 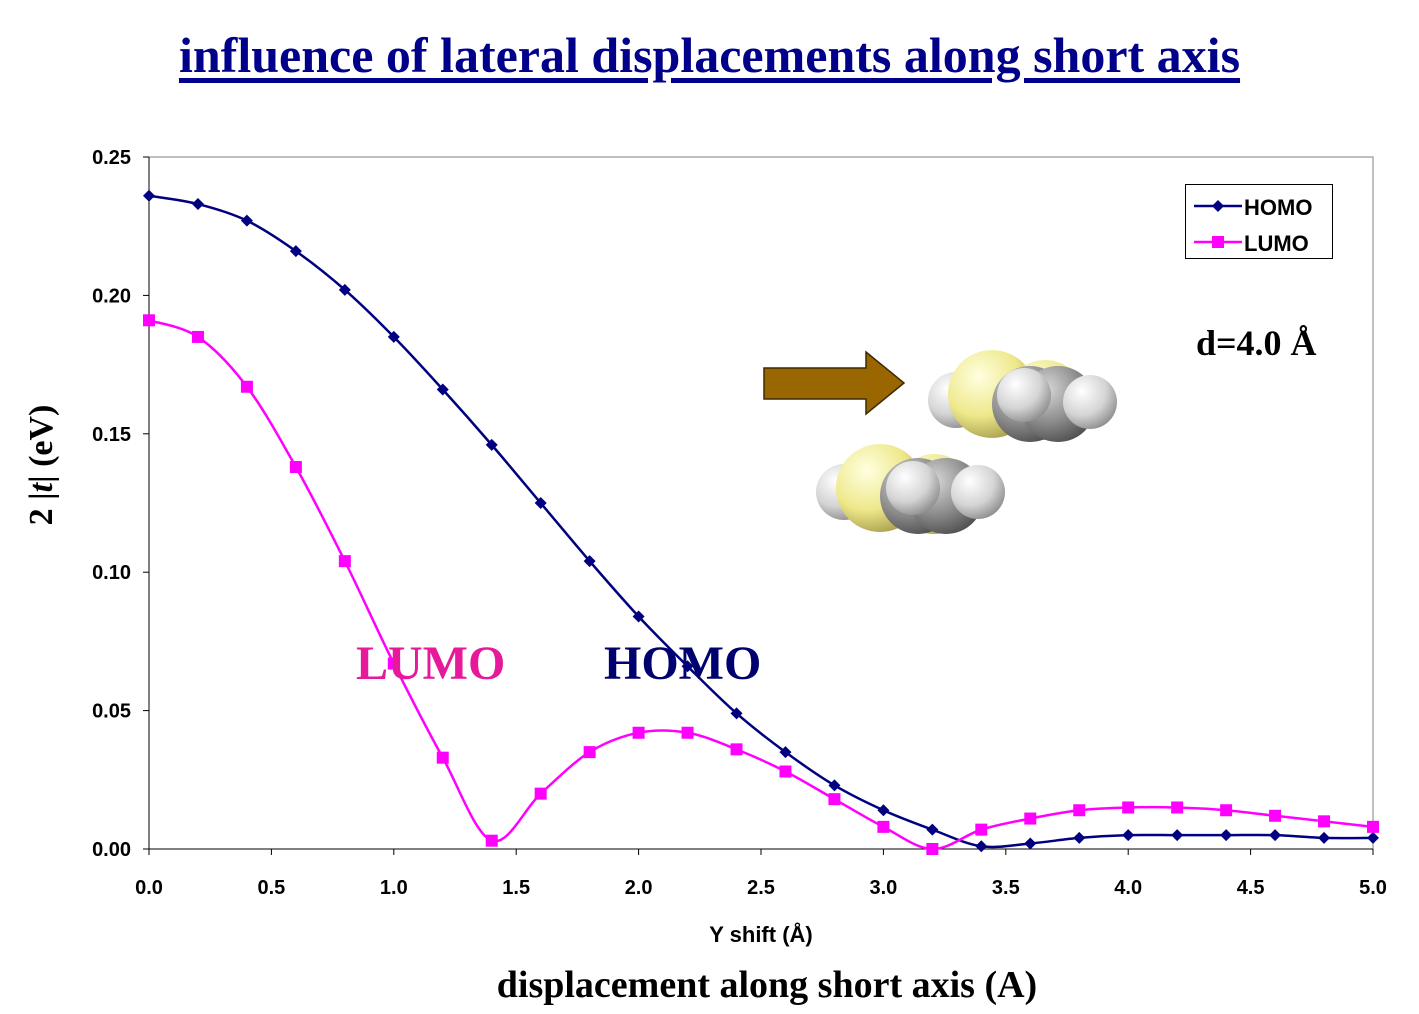 I want to click on legend-item-lumo: LUMO, so click(x=1259, y=242).